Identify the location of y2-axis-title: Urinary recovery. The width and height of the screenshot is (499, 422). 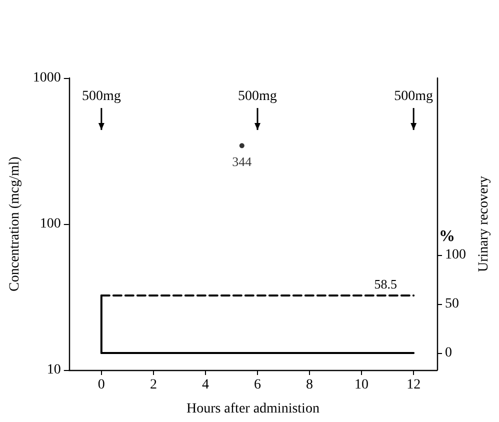
(484, 224).